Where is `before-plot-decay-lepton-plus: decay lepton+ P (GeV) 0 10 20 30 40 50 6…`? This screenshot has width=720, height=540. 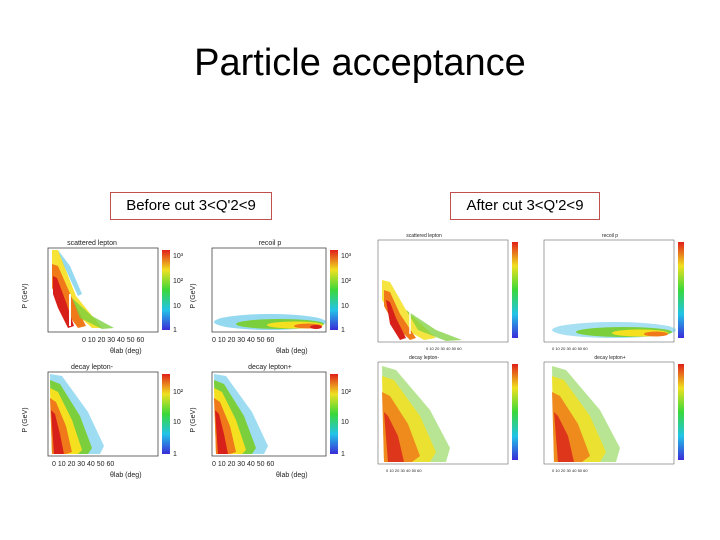
before-plot-decay-lepton-plus: decay lepton+ P (GeV) 0 10 20 30 40 50 6… is located at coordinates (274, 421).